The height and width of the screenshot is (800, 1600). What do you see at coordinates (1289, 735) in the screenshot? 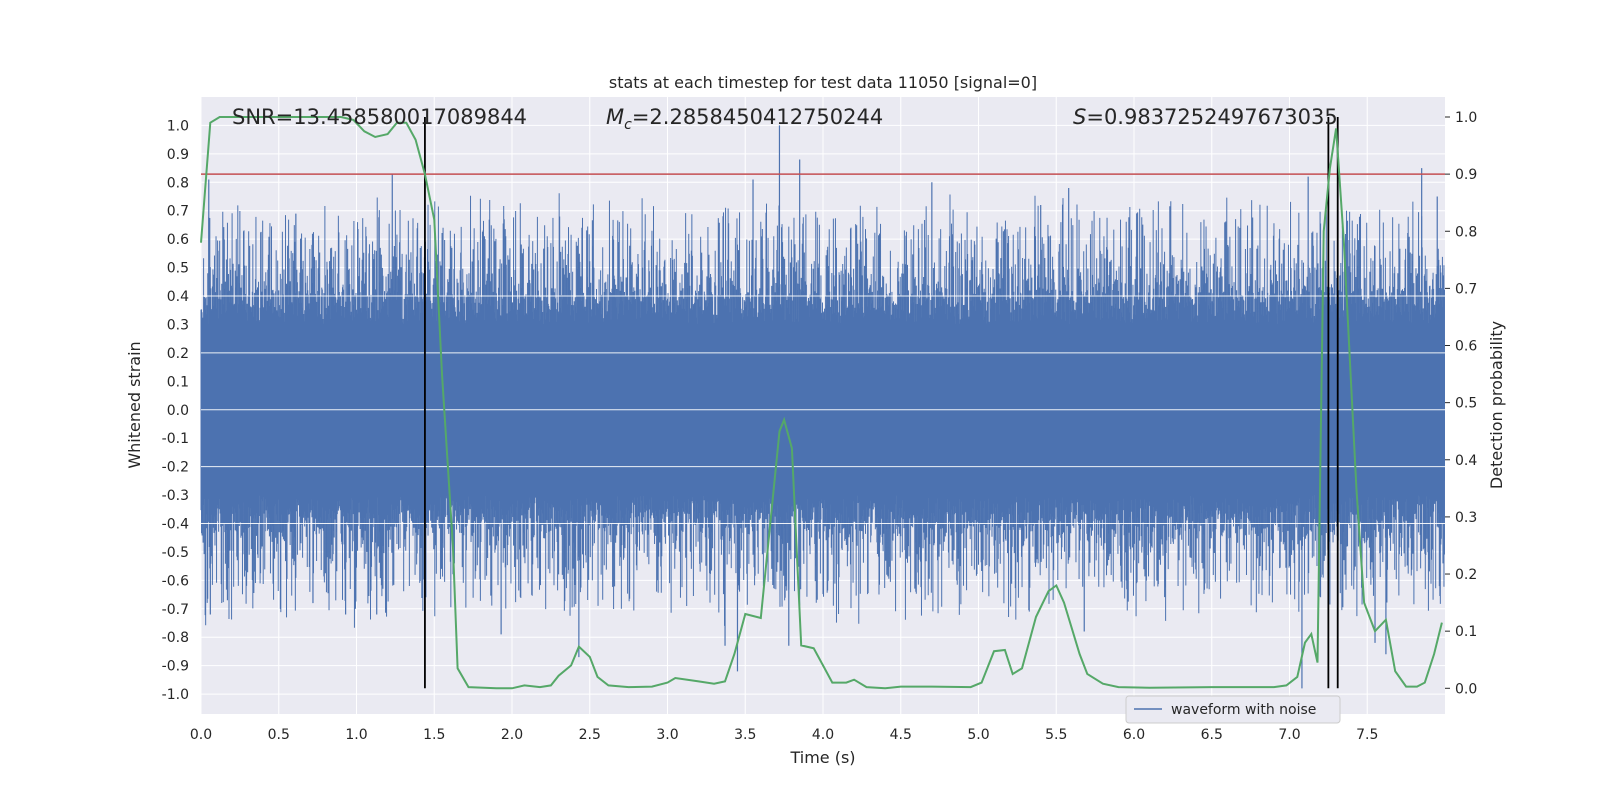
I see `x-tick-label: 7.0` at bounding box center [1289, 735].